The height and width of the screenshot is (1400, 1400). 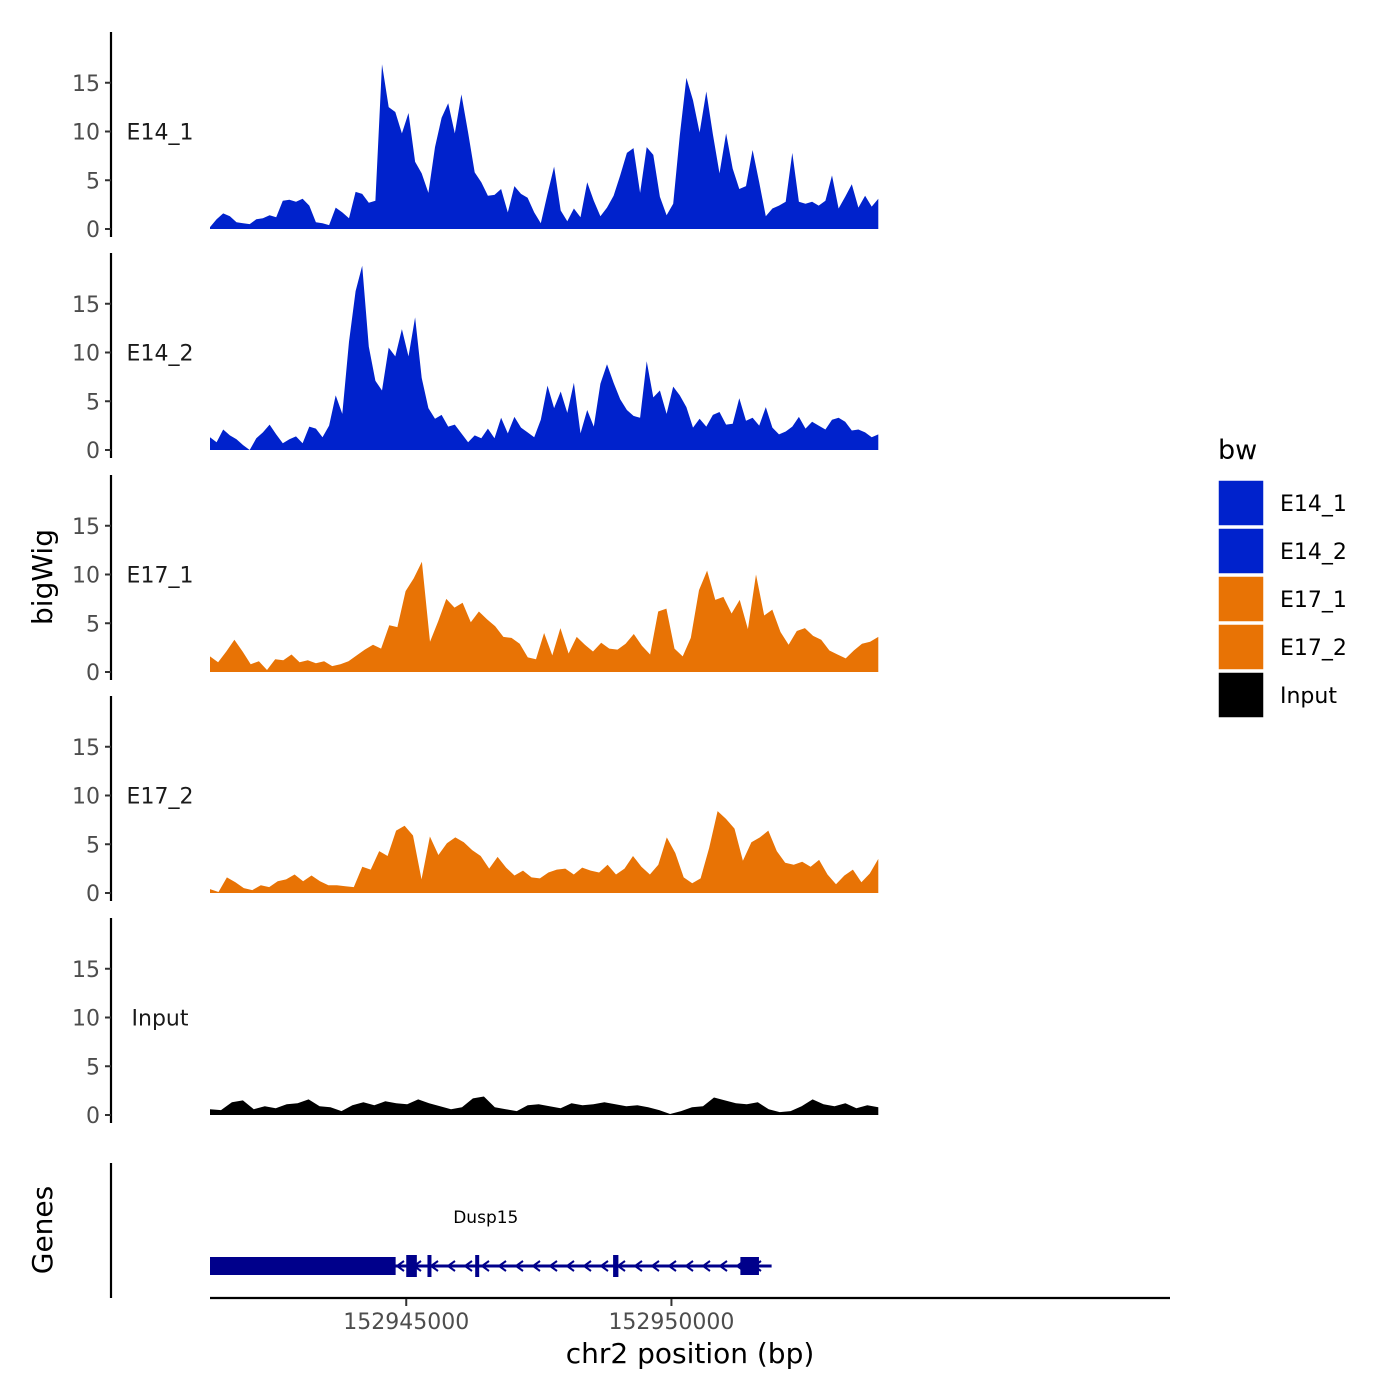 What do you see at coordinates (1313, 504) in the screenshot?
I see `legend-label: E14_1` at bounding box center [1313, 504].